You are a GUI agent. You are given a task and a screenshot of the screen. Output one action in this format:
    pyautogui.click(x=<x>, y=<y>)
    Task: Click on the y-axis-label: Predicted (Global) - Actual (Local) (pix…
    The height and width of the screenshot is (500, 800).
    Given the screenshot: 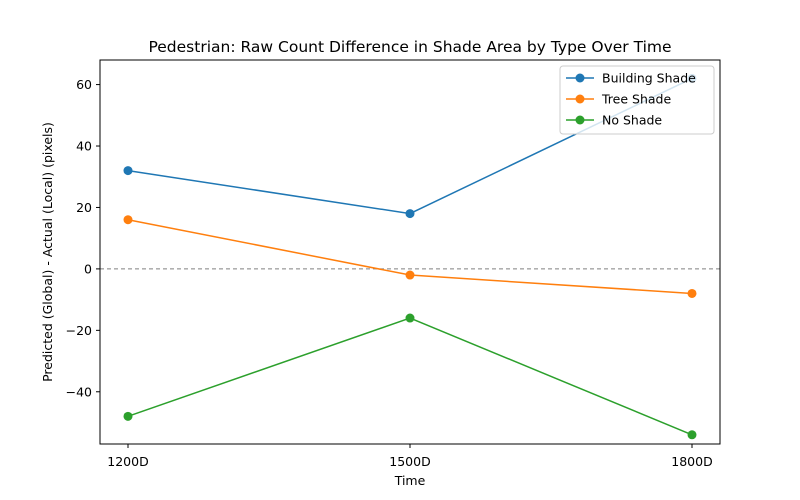 What is the action you would take?
    pyautogui.click(x=47, y=252)
    